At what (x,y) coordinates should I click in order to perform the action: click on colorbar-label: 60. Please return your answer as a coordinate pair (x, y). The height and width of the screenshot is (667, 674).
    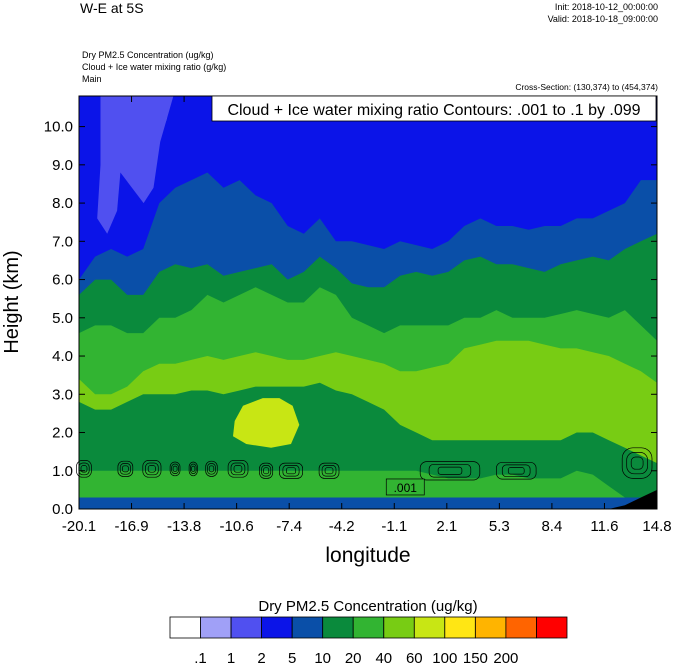
    Looking at the image, I should click on (414, 658).